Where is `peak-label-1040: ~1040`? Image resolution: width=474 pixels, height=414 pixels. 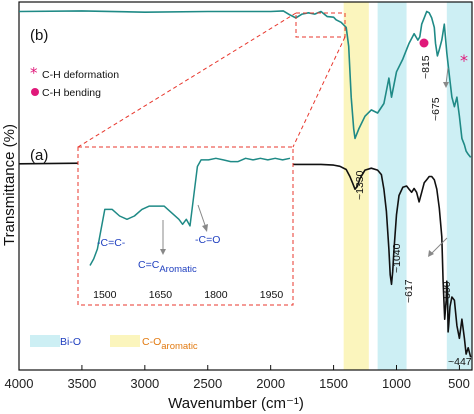 peak-label-1040: ~1040 is located at coordinates (397, 258).